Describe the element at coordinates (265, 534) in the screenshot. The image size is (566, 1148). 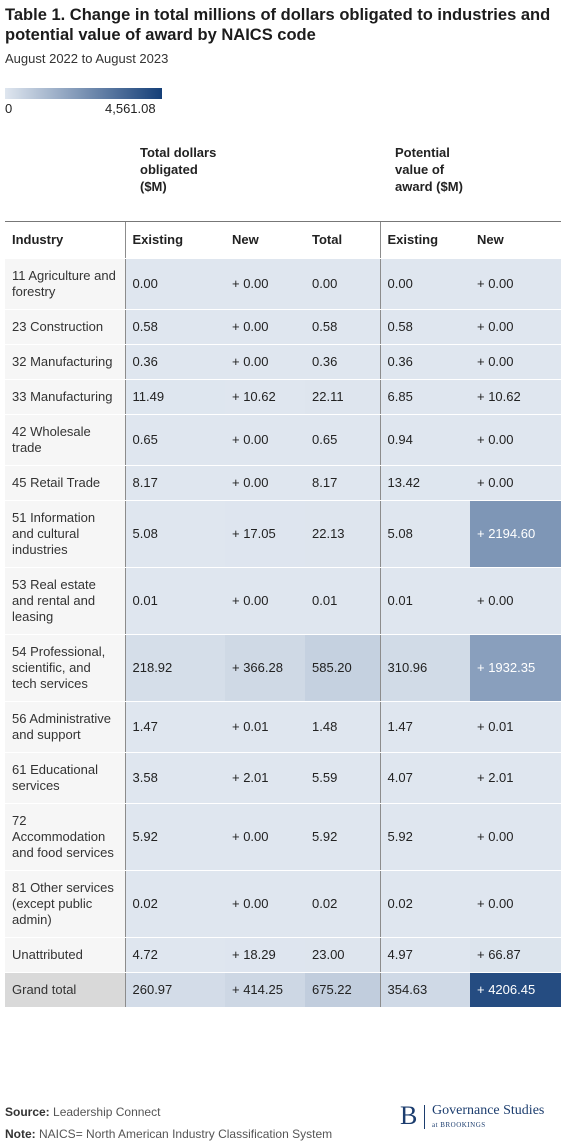
I see `value-cell: + 17.05` at that location.